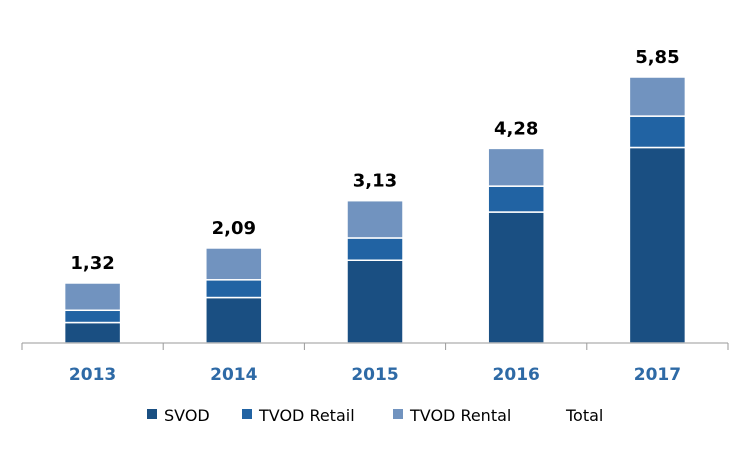  What do you see at coordinates (92, 263) in the screenshot?
I see `total-label-2013: 1,32` at bounding box center [92, 263].